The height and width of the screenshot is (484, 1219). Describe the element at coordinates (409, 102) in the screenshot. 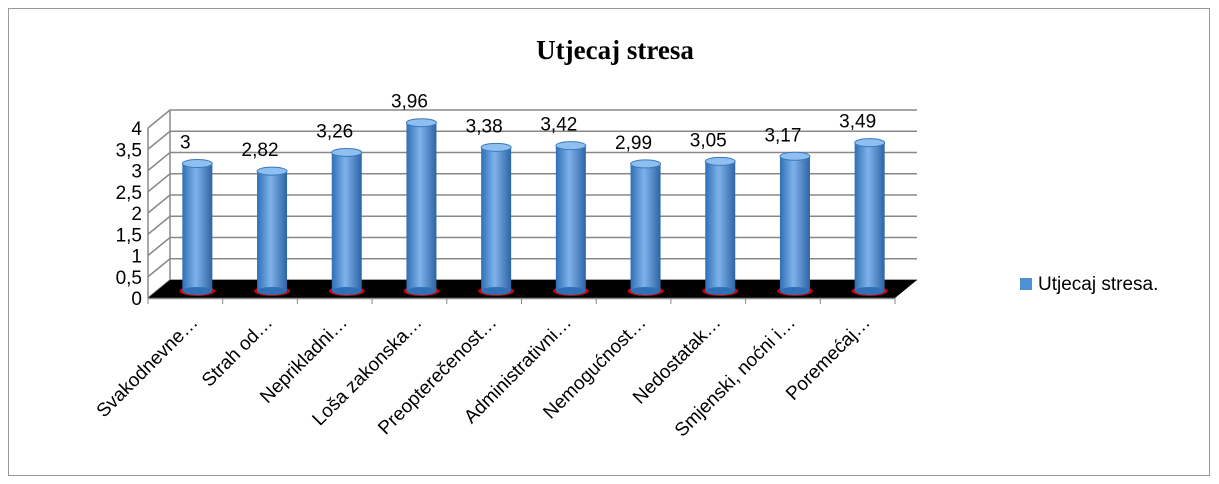

I see `data-label: 3,96` at that location.